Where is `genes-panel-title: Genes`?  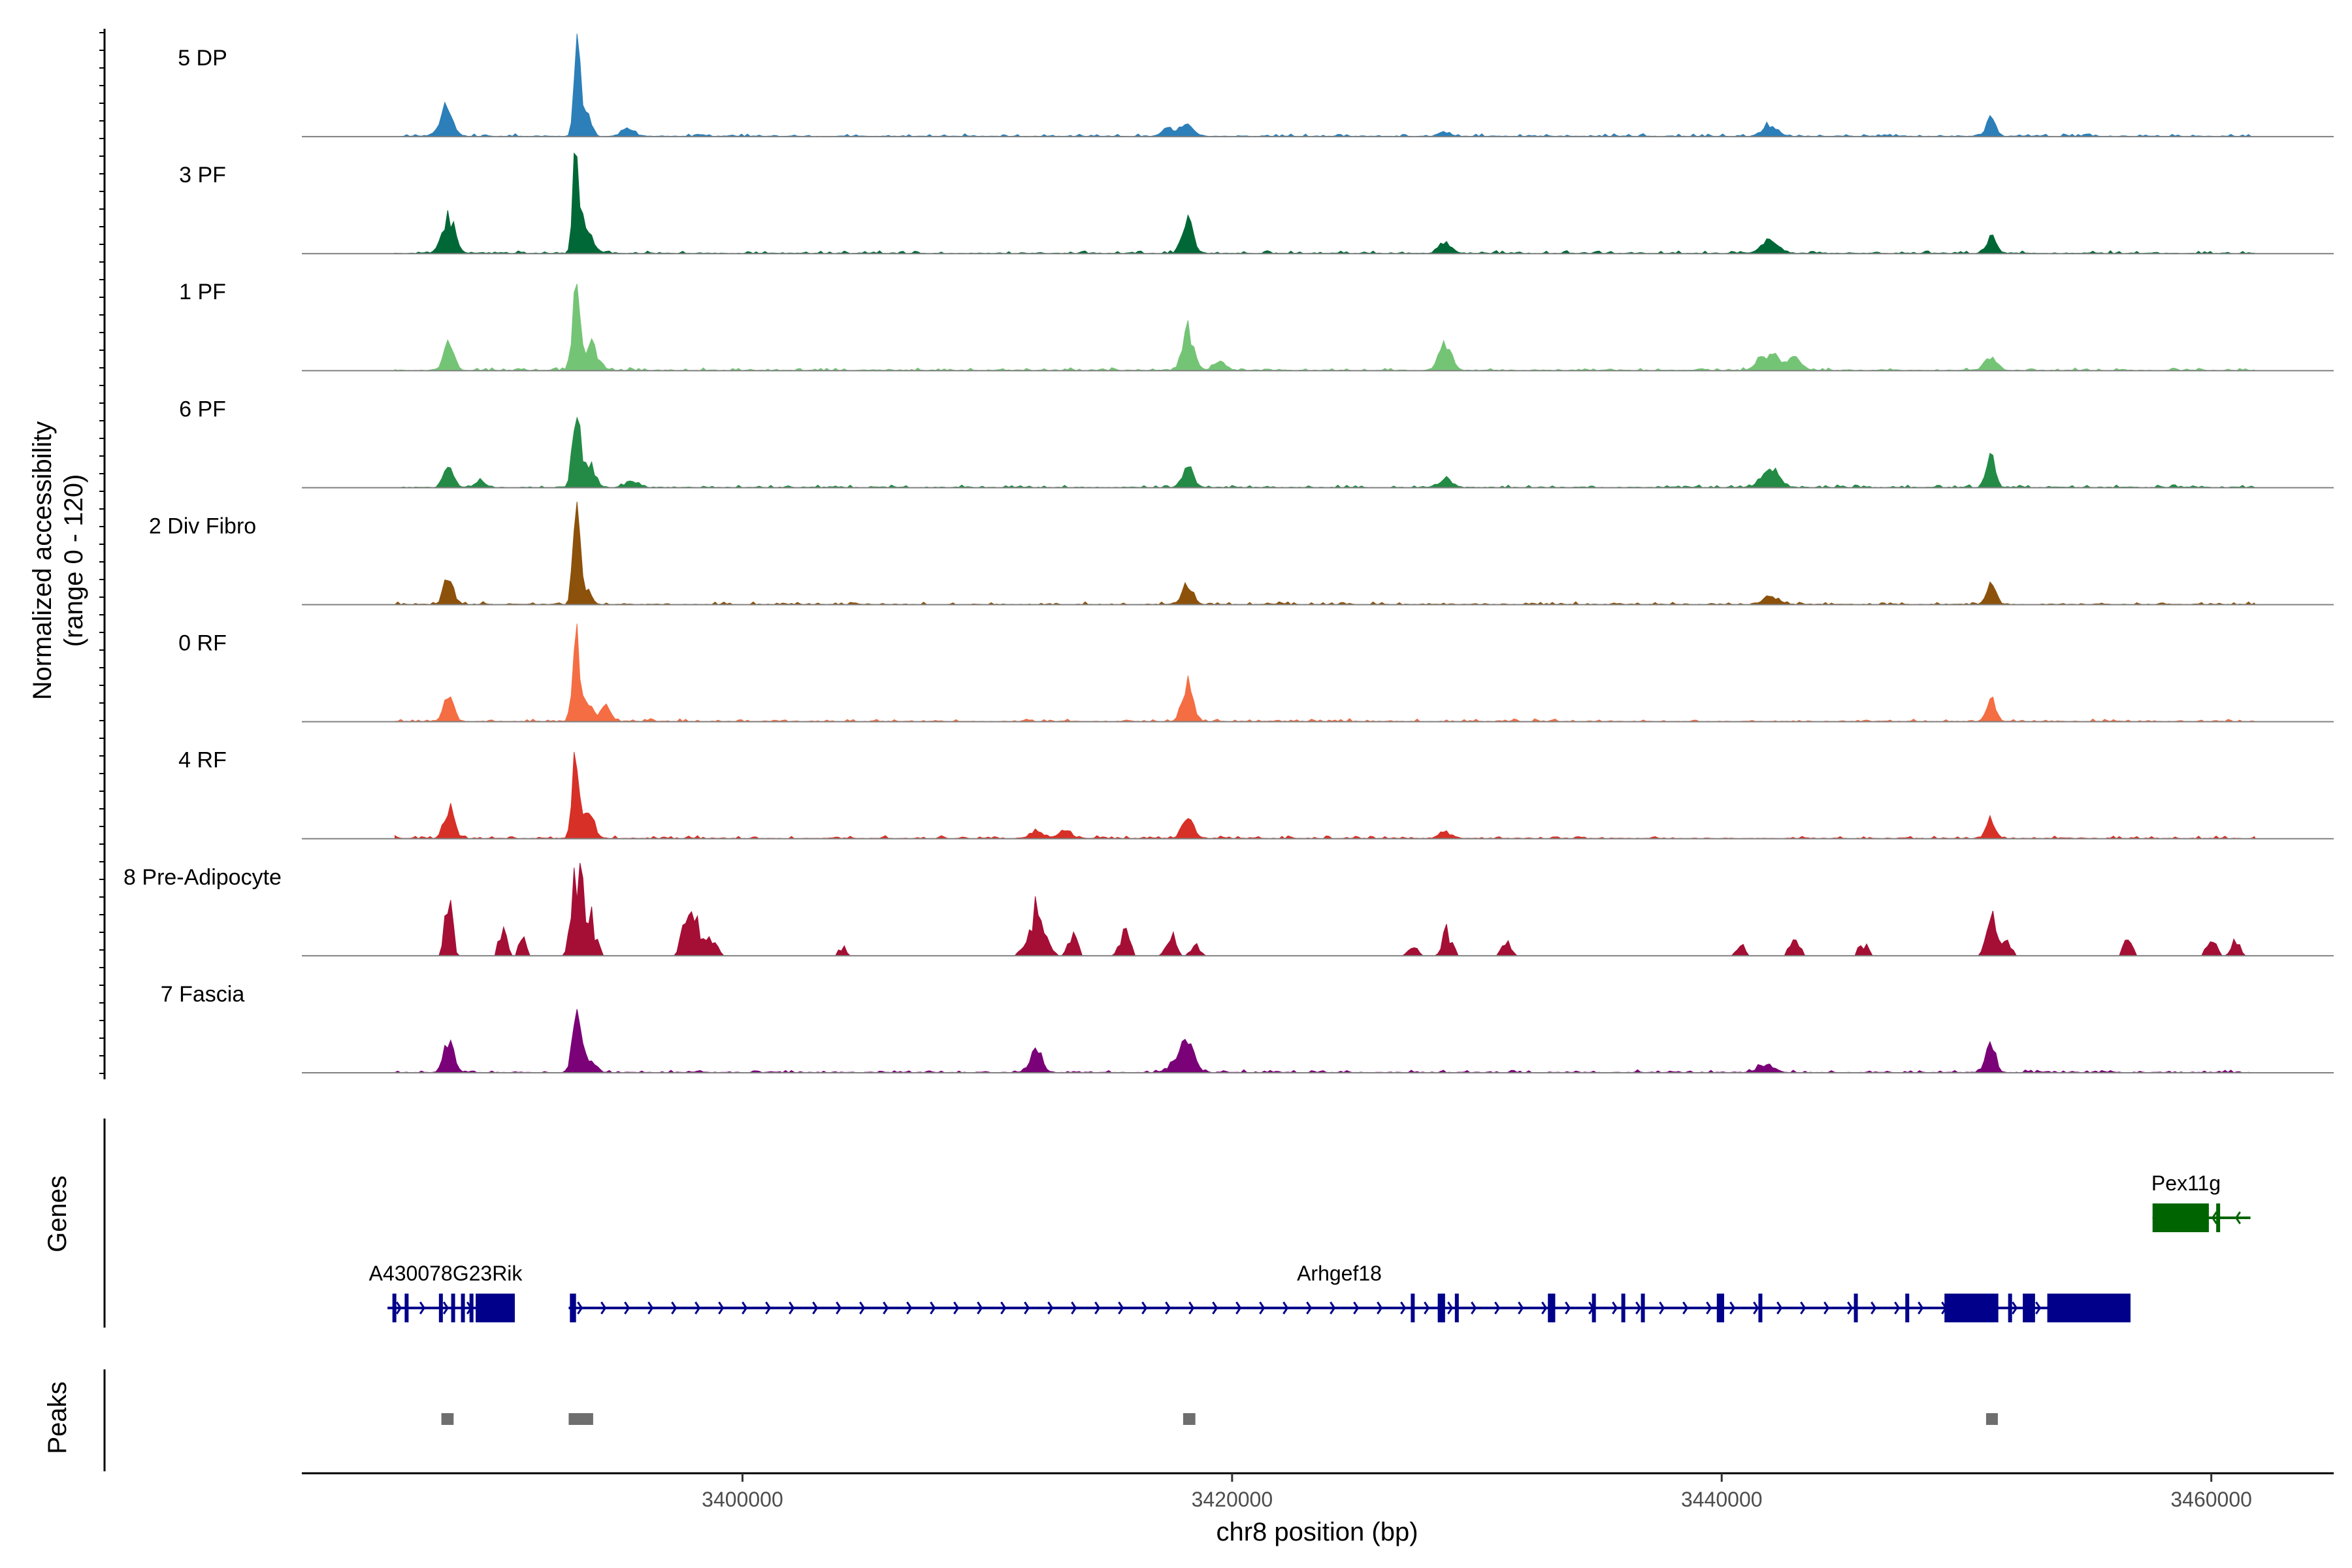
genes-panel-title: Genes is located at coordinates (57, 1213).